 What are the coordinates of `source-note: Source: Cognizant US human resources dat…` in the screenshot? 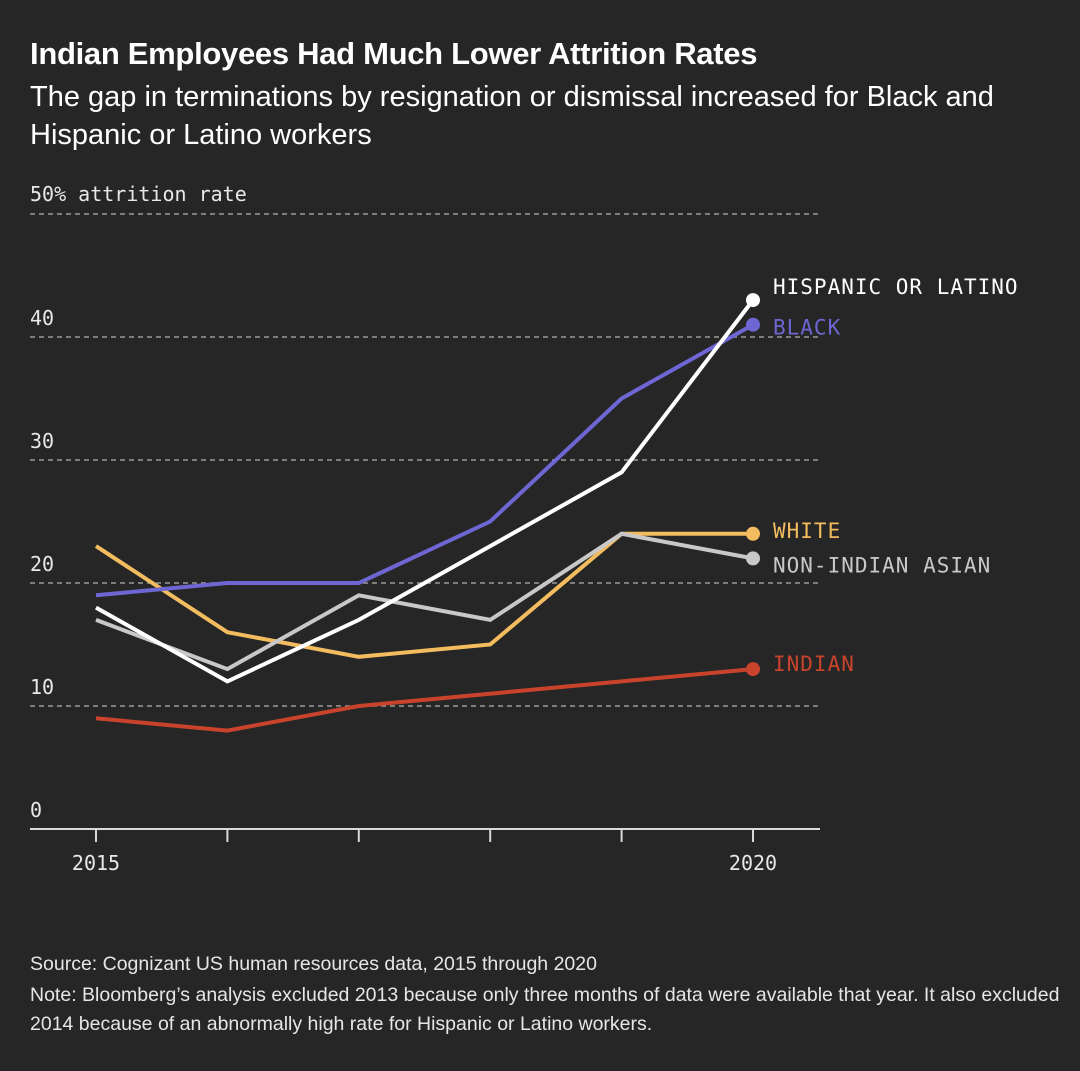 It's located at (313, 964).